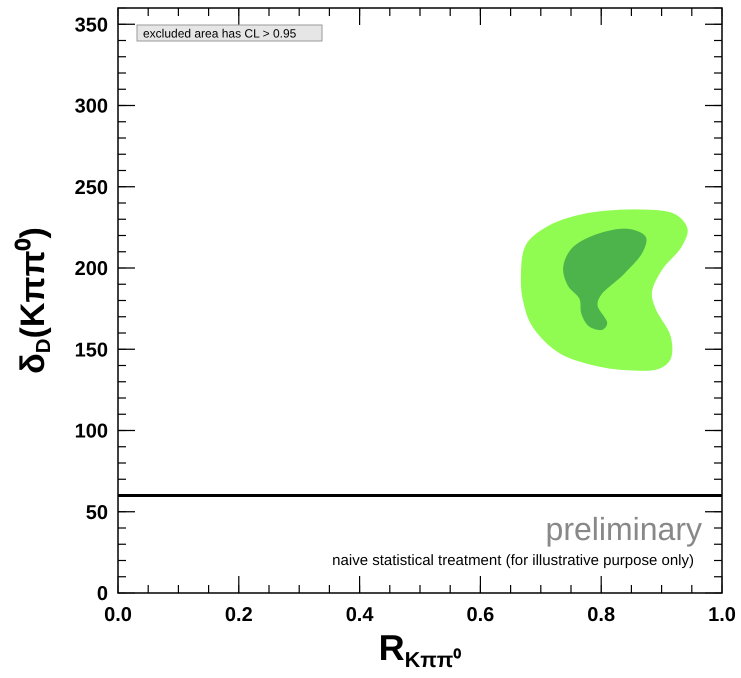 Image resolution: width=741 pixels, height=678 pixels. What do you see at coordinates (97, 513) in the screenshot?
I see `y-tick-label: 50` at bounding box center [97, 513].